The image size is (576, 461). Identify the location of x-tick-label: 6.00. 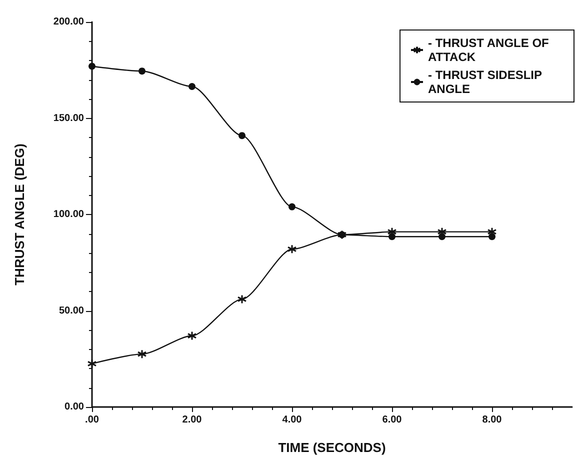
(392, 420).